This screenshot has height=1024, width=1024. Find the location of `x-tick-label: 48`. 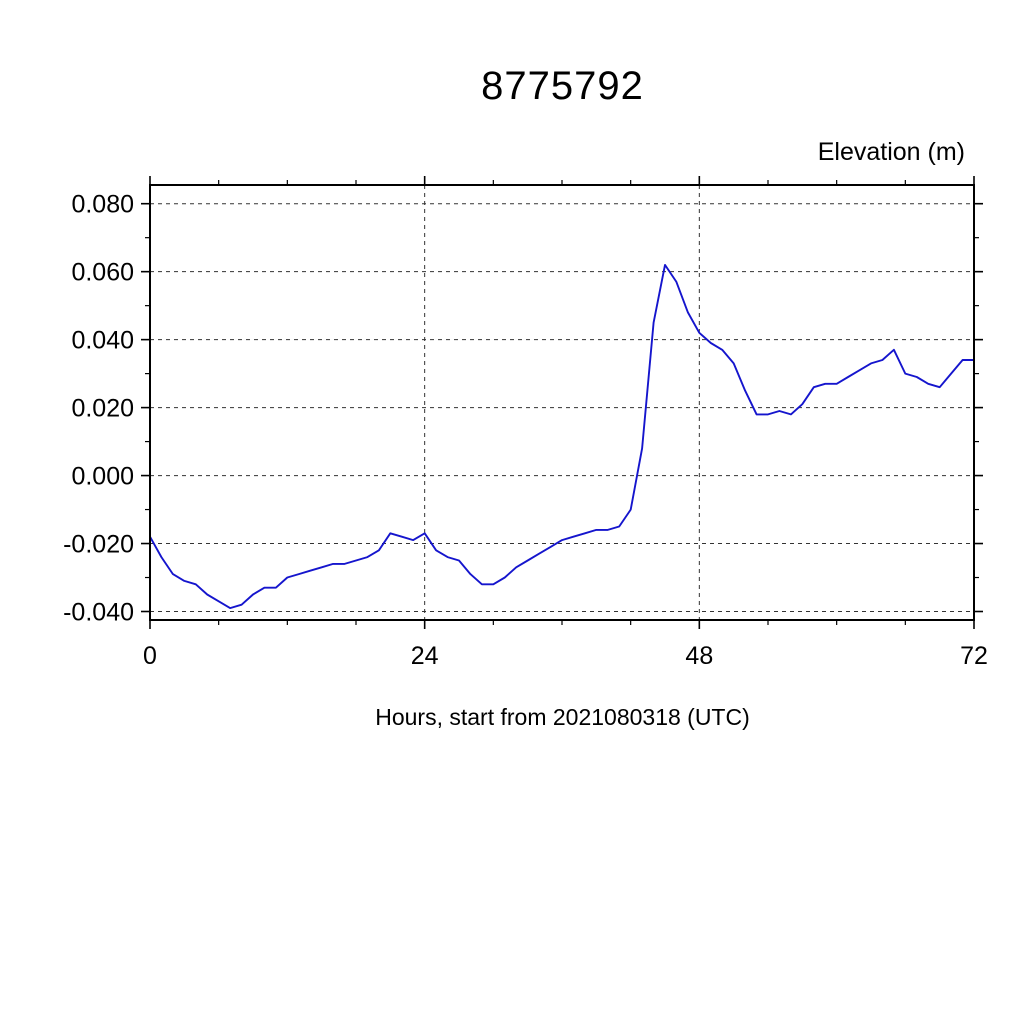

x-tick-label: 48 is located at coordinates (699, 656).